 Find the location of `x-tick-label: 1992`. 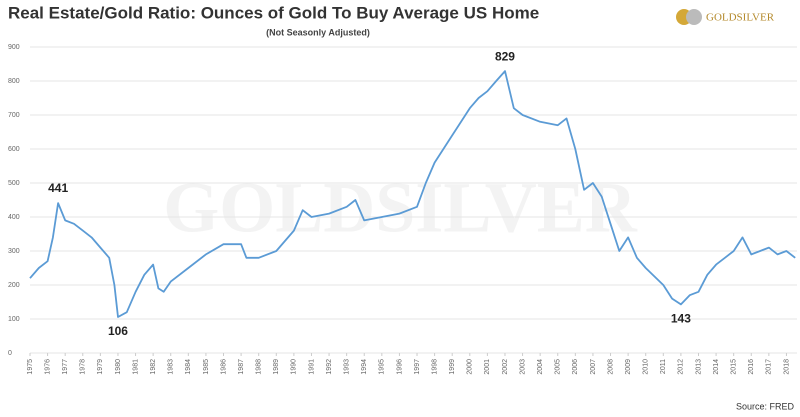

x-tick-label: 1992 is located at coordinates (329, 367).